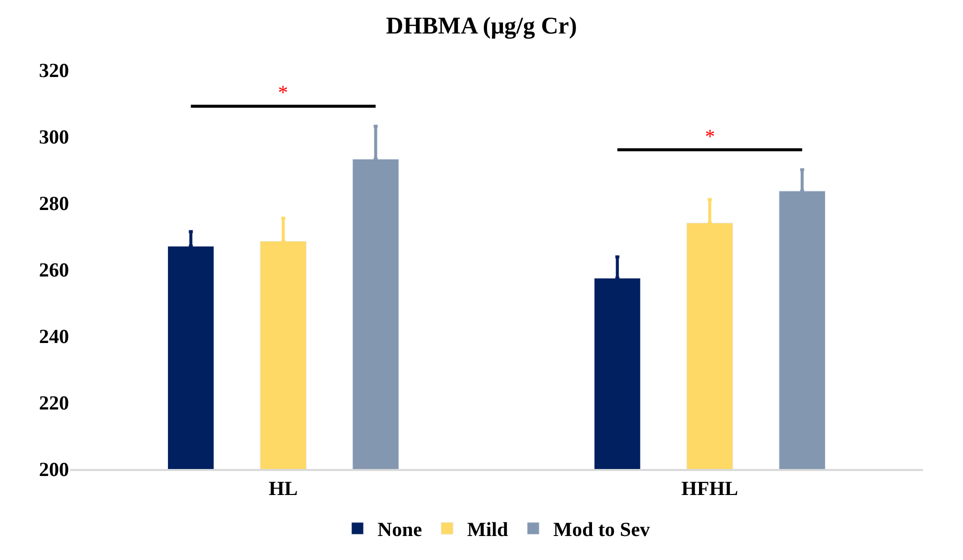  I want to click on y-tick-label: 300, so click(54, 137).